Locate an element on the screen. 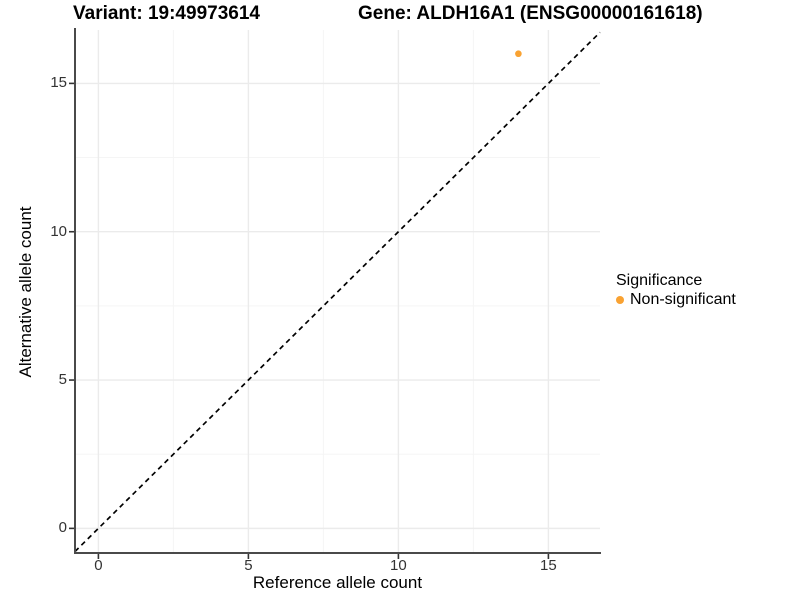  legend-item: Non-significant is located at coordinates (676, 300).